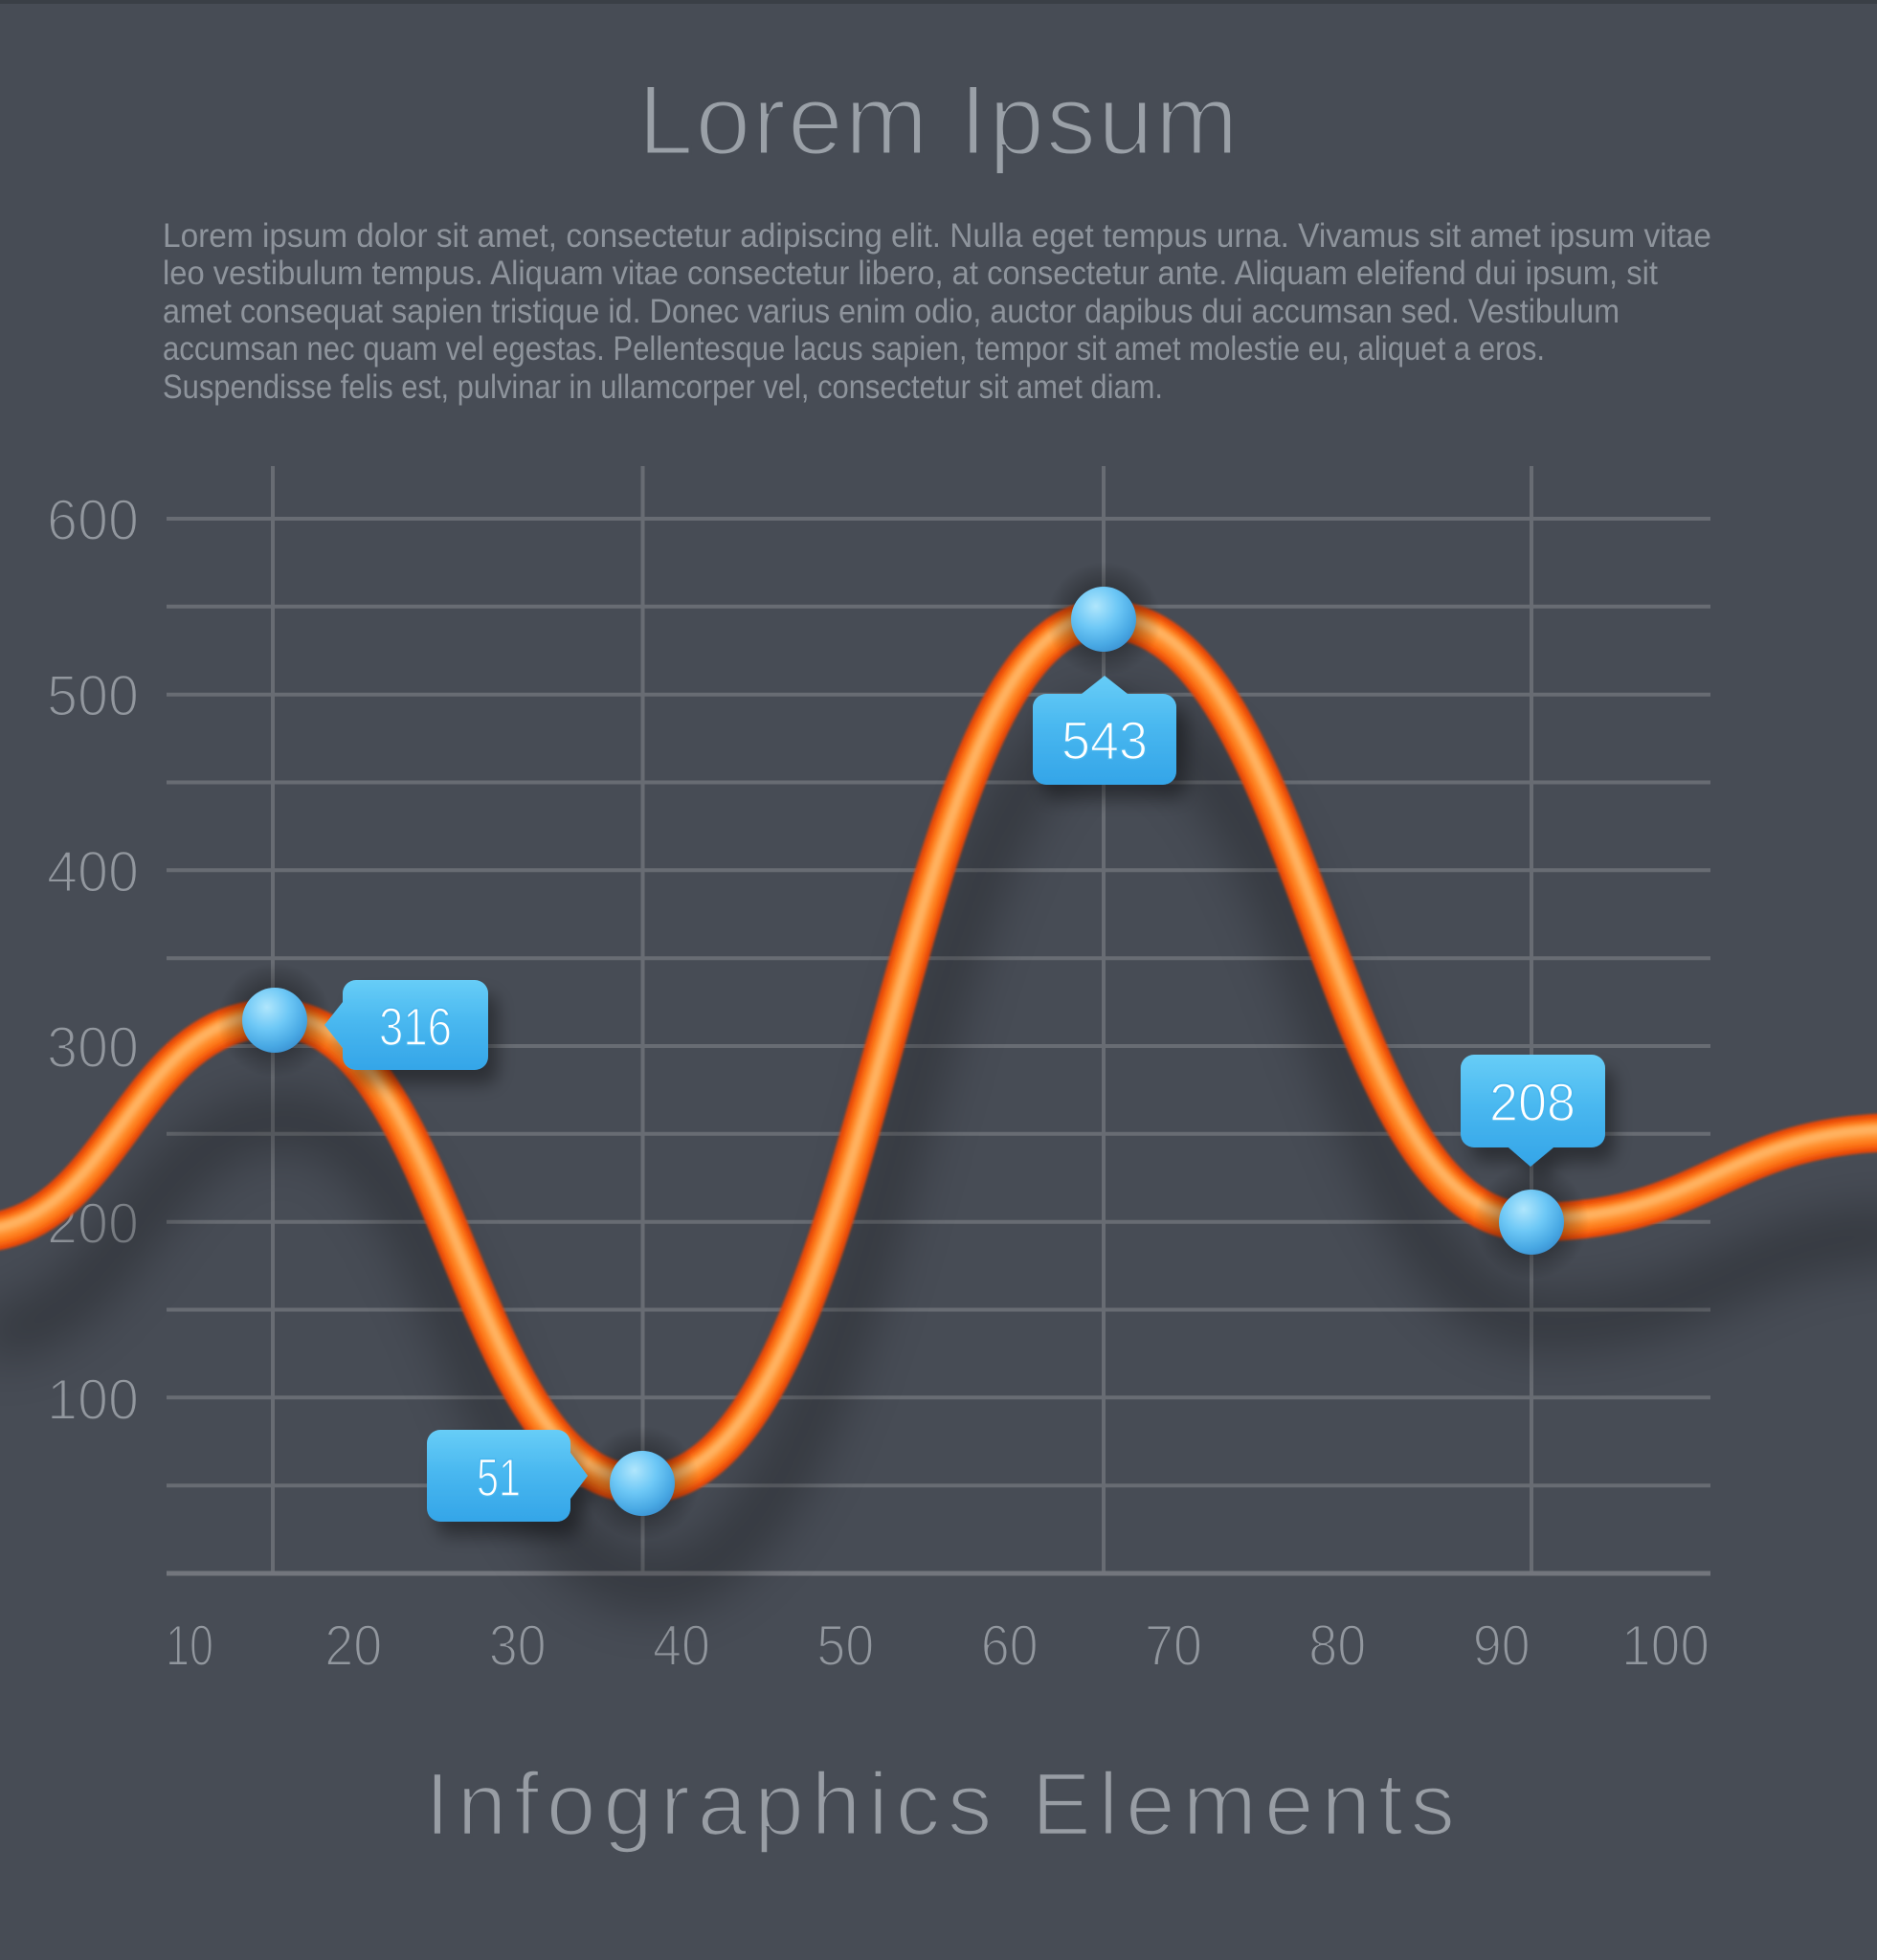 This screenshot has width=1877, height=1960. What do you see at coordinates (1173, 1646) in the screenshot?
I see `svg-text: 70` at bounding box center [1173, 1646].